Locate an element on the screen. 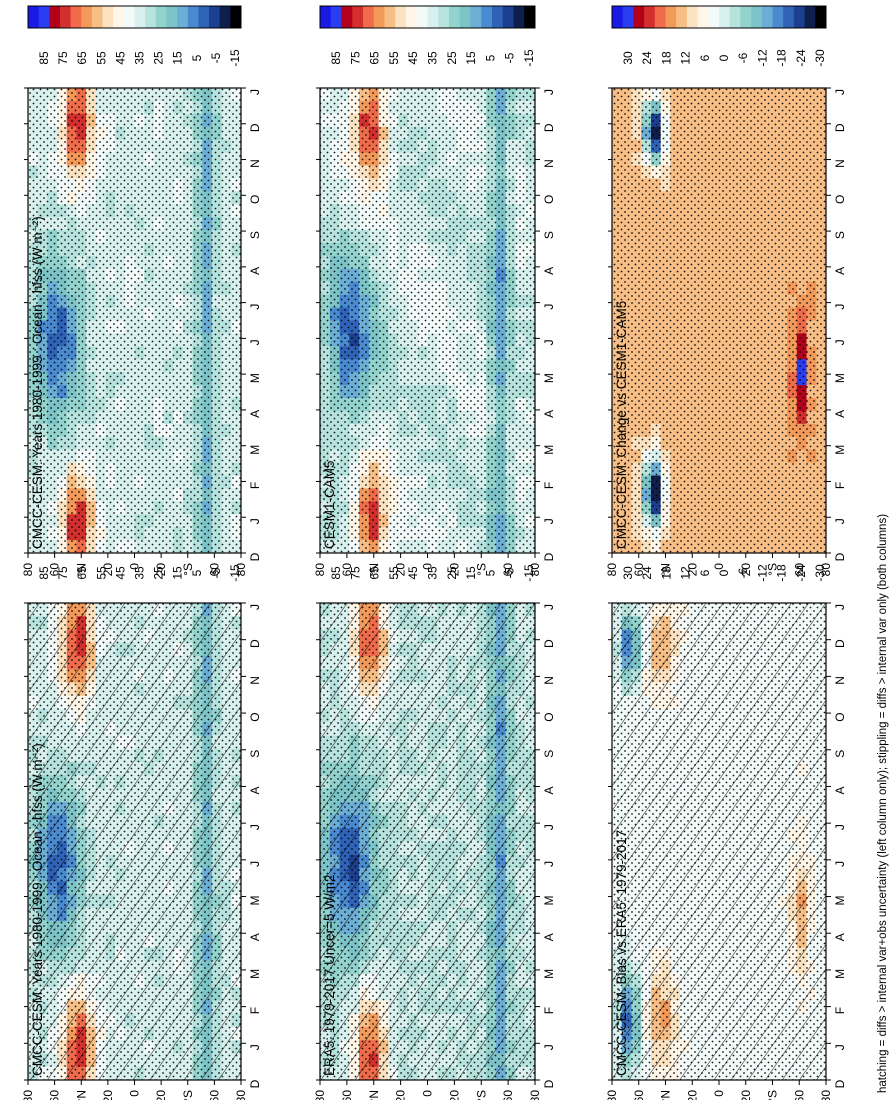 This screenshot has height=1100, width=895. colorbar-tick-label: 12 is located at coordinates (686, 58).